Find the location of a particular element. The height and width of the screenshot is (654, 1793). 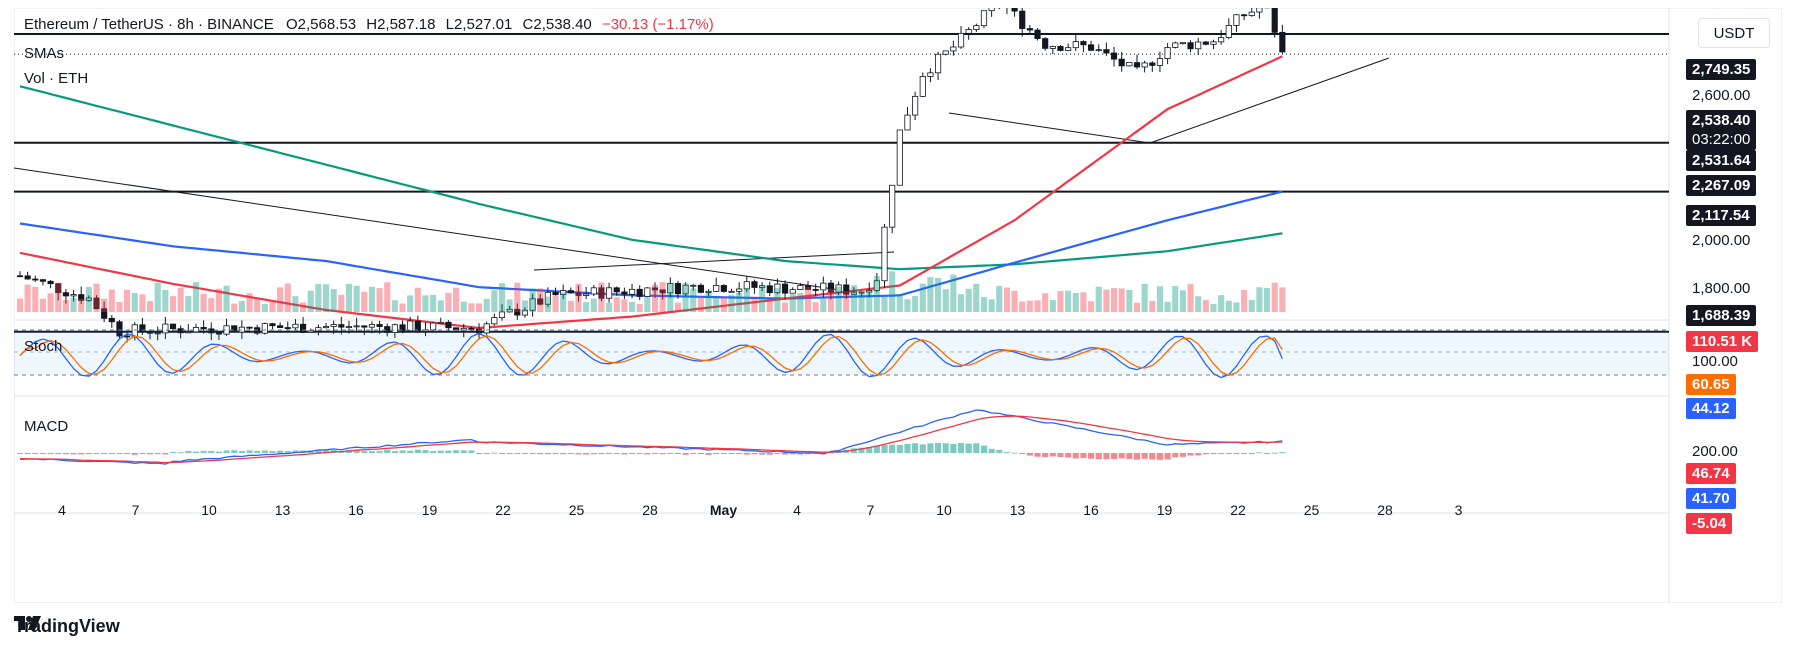

stoch-d-line is located at coordinates (651, 355).